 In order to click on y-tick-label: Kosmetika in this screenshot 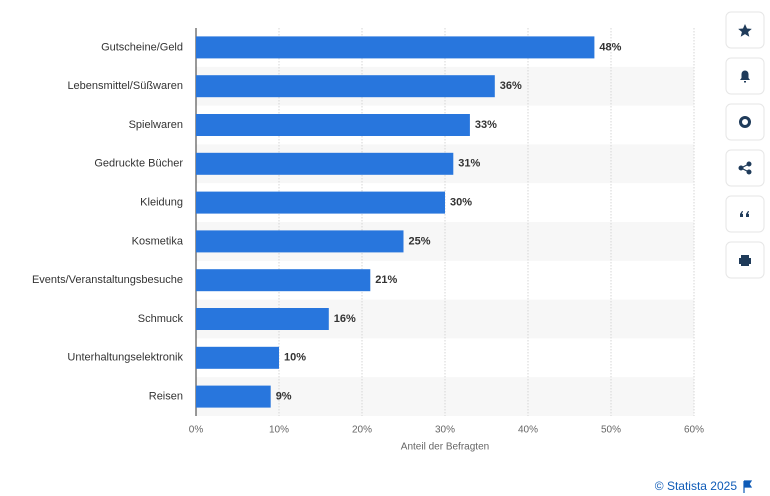, I will do `click(158, 241)`.